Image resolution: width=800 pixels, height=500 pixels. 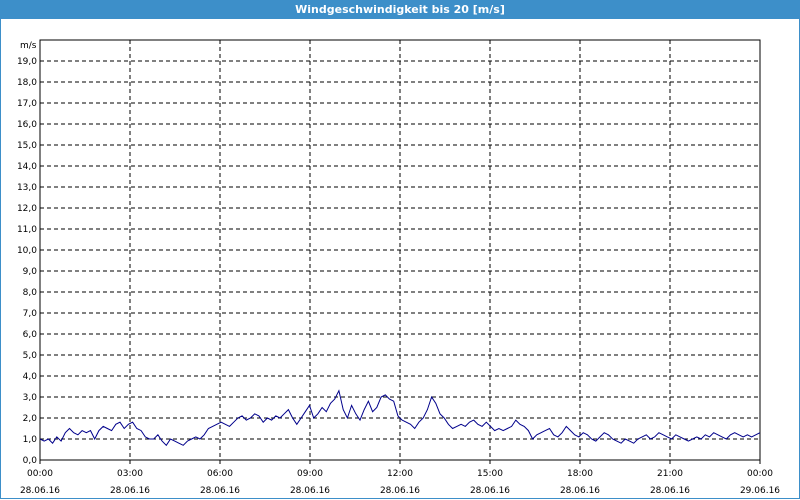 I want to click on y-tick-label: 13,0, so click(x=27, y=188).